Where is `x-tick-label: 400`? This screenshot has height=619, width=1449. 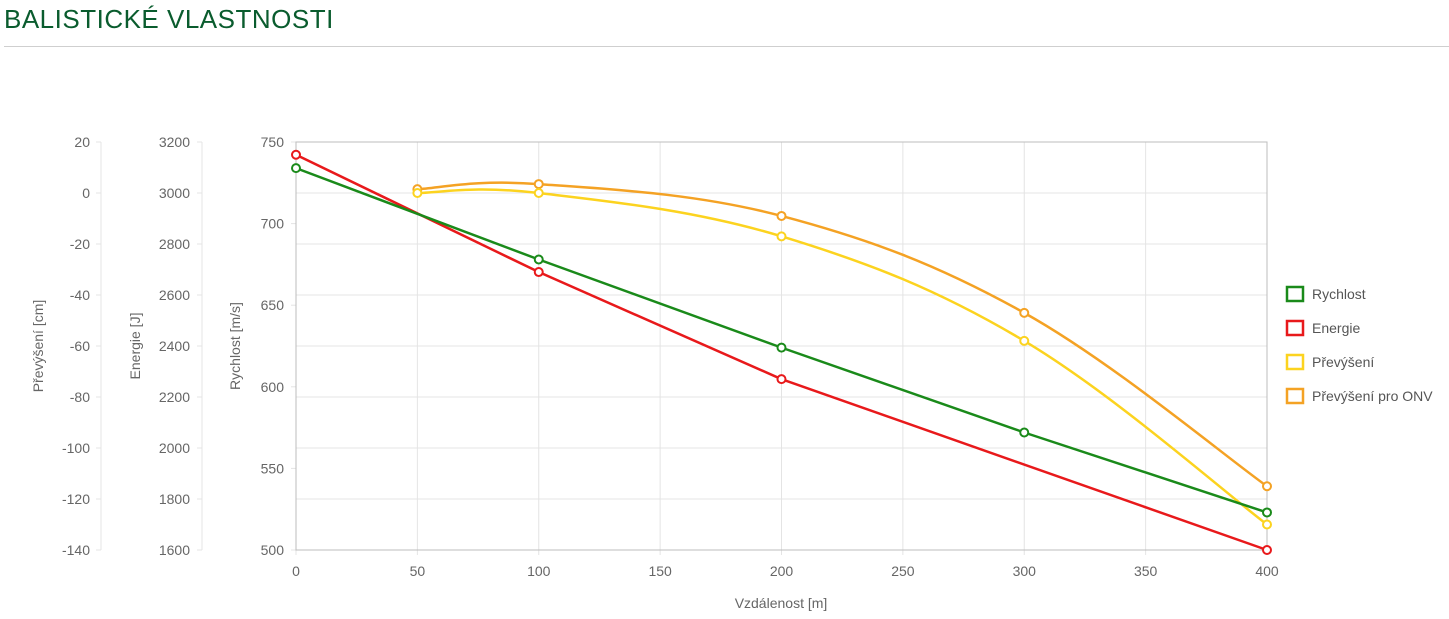 x-tick-label: 400 is located at coordinates (1267, 571).